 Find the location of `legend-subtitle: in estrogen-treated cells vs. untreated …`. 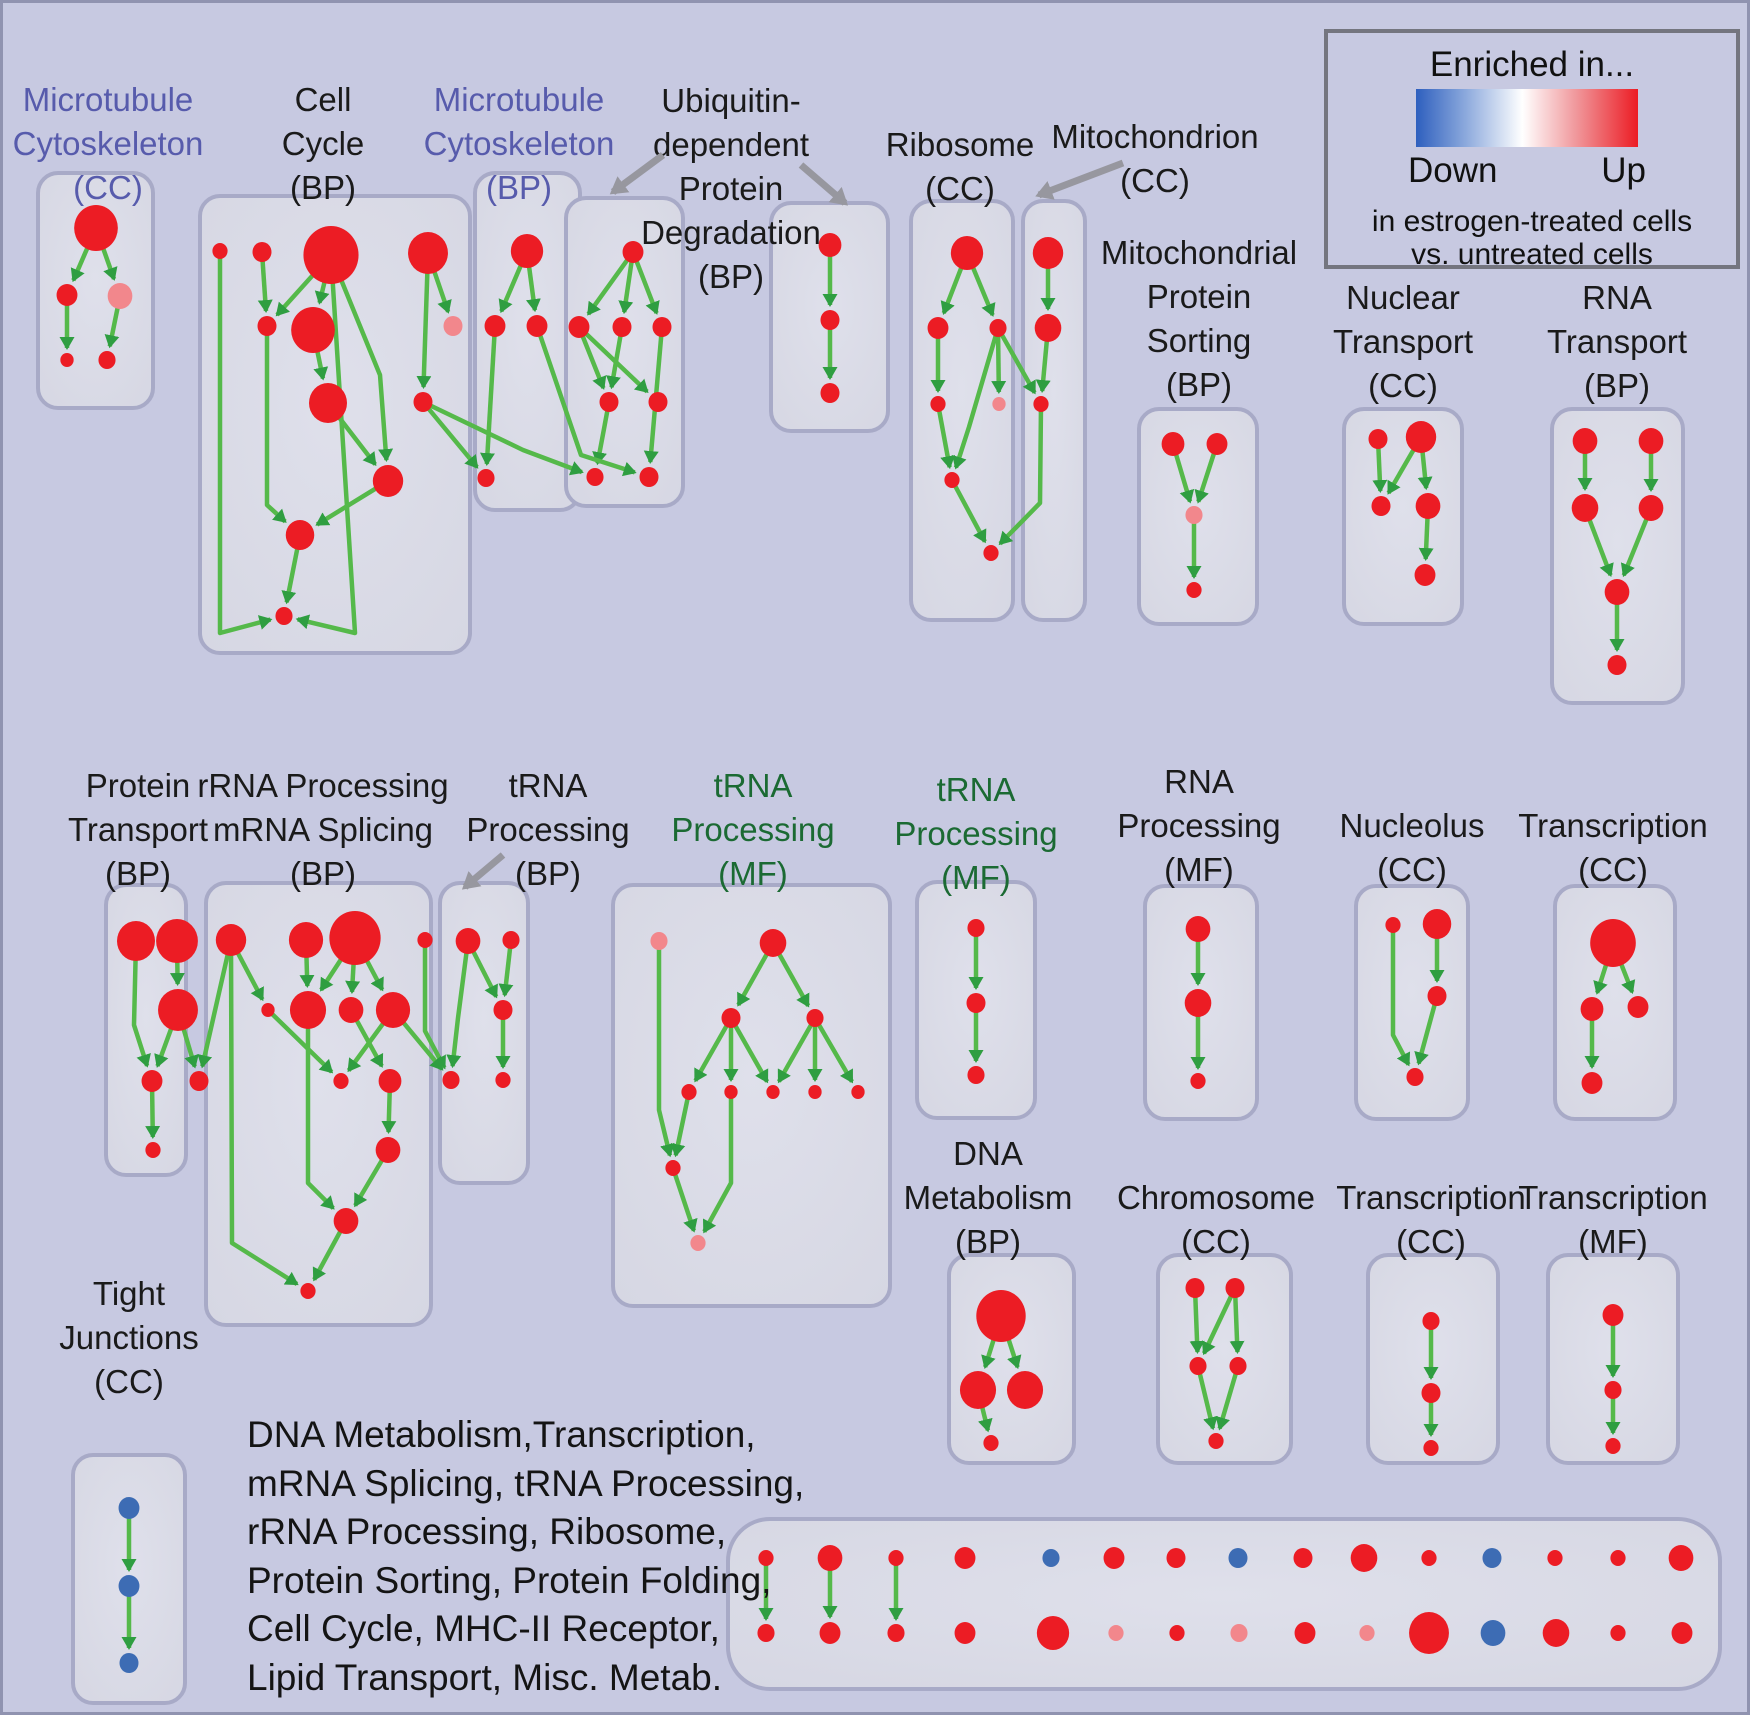

legend-subtitle: in estrogen-treated cells vs. untreated … is located at coordinates (1532, 238).